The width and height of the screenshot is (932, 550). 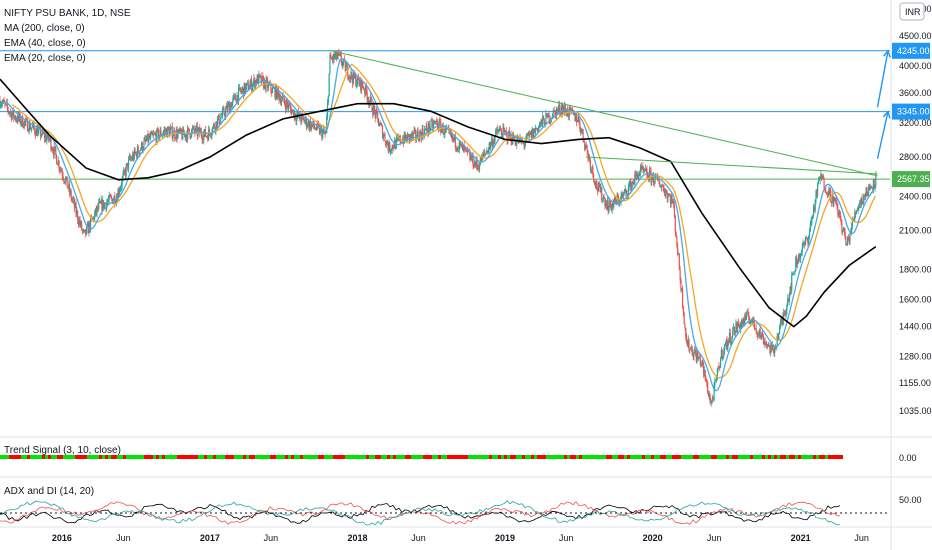 What do you see at coordinates (912, 11) in the screenshot?
I see `currency-badge` at bounding box center [912, 11].